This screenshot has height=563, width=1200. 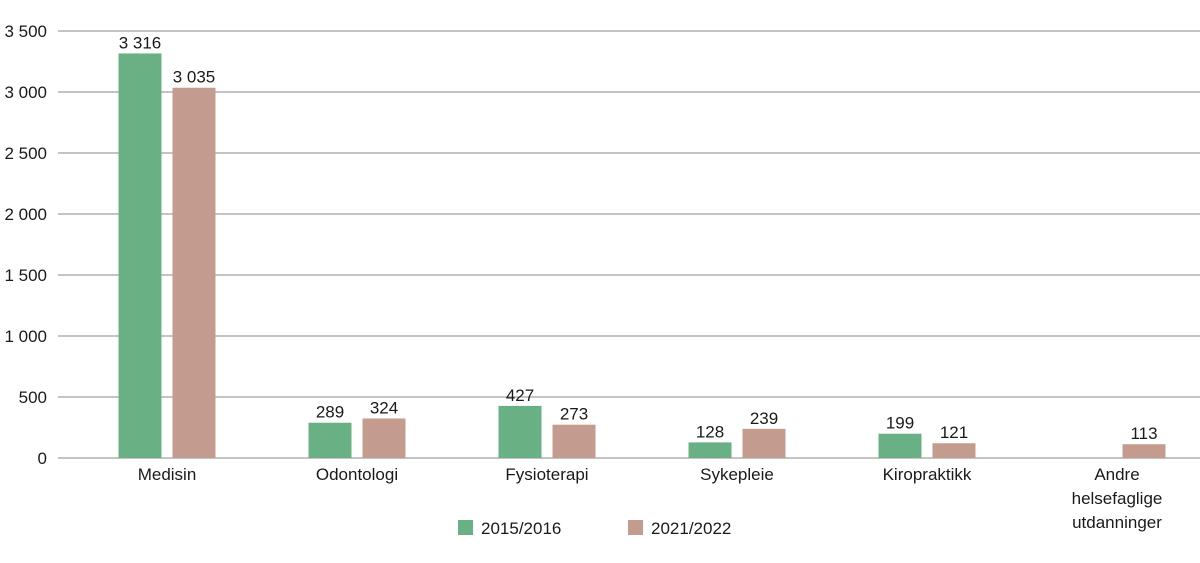 What do you see at coordinates (710, 431) in the screenshot?
I see `data-label: 128` at bounding box center [710, 431].